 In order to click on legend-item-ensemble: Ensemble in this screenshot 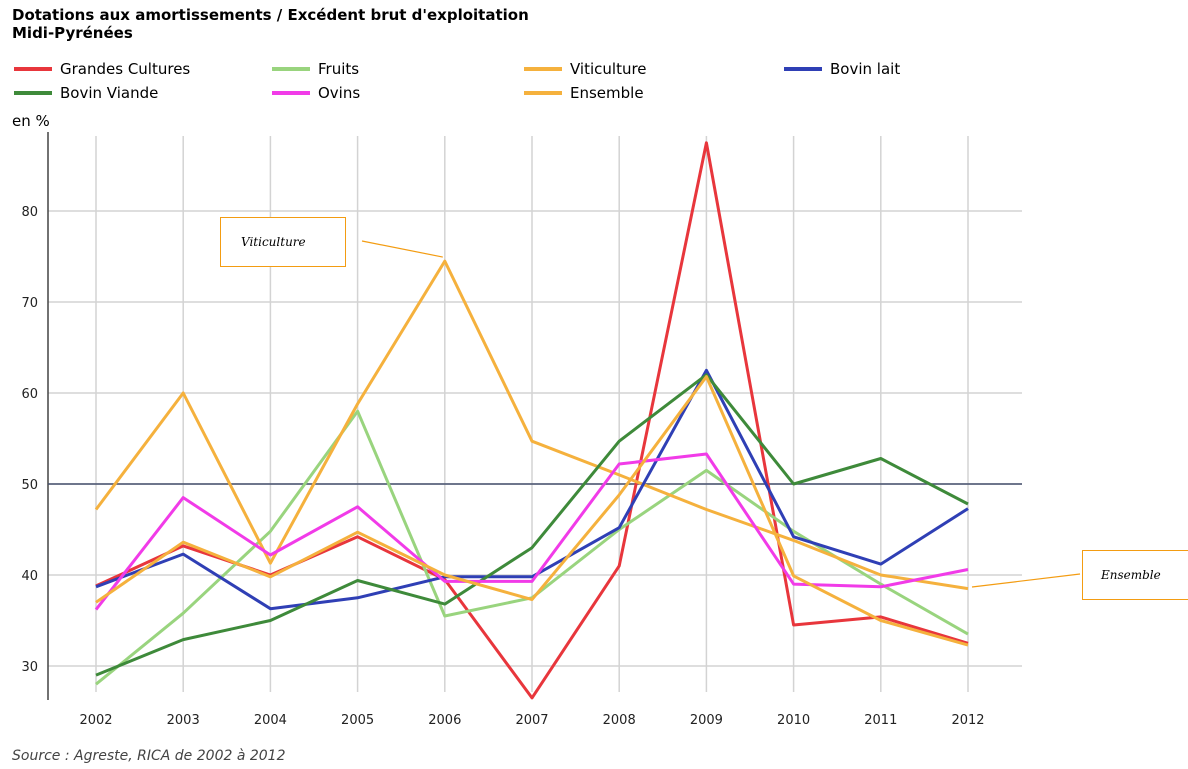, I will do `click(584, 93)`.